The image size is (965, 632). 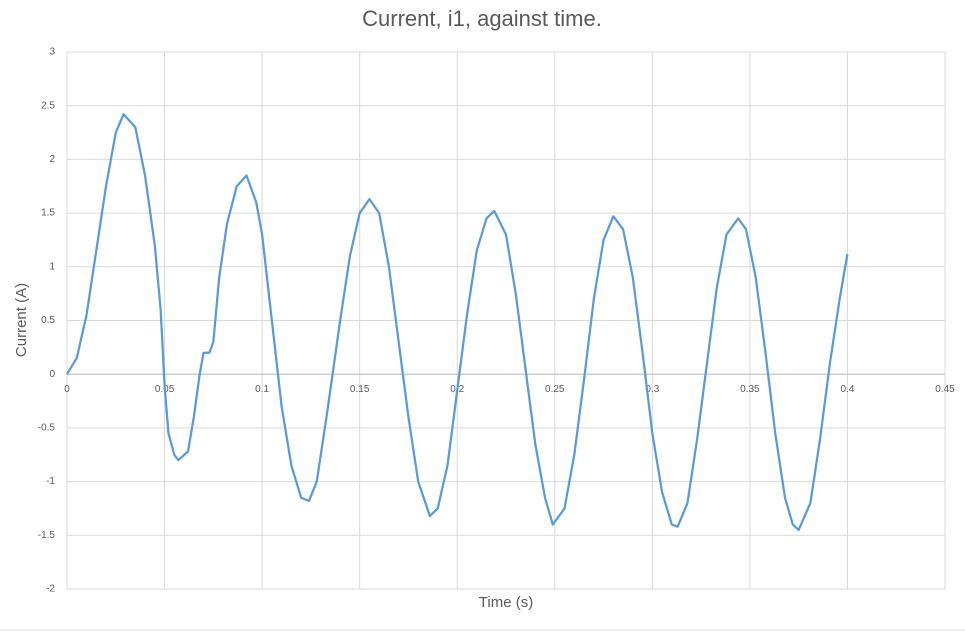 What do you see at coordinates (48, 213) in the screenshot?
I see `y-tick-label: 1.5` at bounding box center [48, 213].